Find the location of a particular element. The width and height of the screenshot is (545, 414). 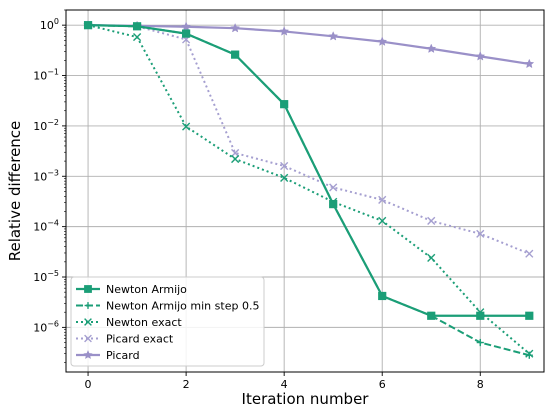

legend-entry: Newton exact is located at coordinates (129, 322).